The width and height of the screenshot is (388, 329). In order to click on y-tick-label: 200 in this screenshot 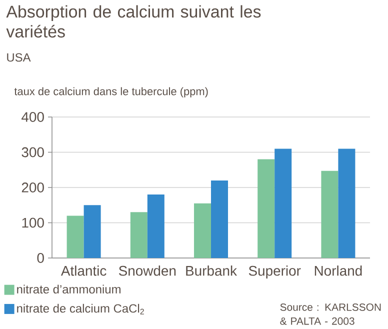, I will do `click(33, 187)`.